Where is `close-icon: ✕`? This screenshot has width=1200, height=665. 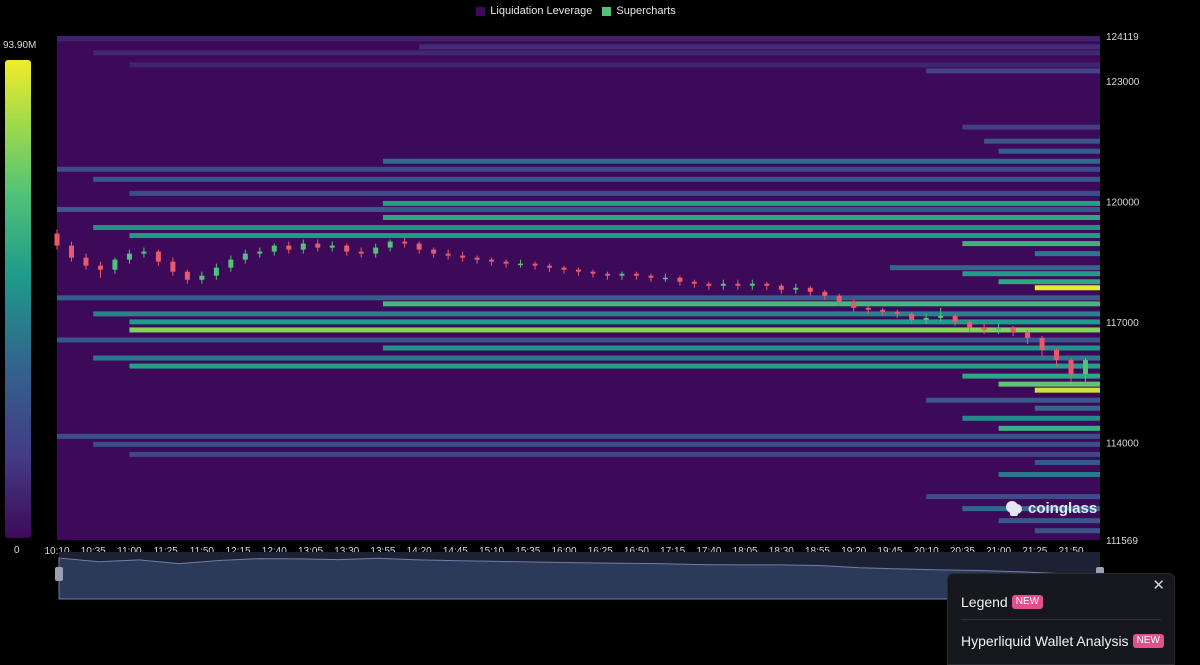
close-icon: ✕ is located at coordinates (1158, 585).